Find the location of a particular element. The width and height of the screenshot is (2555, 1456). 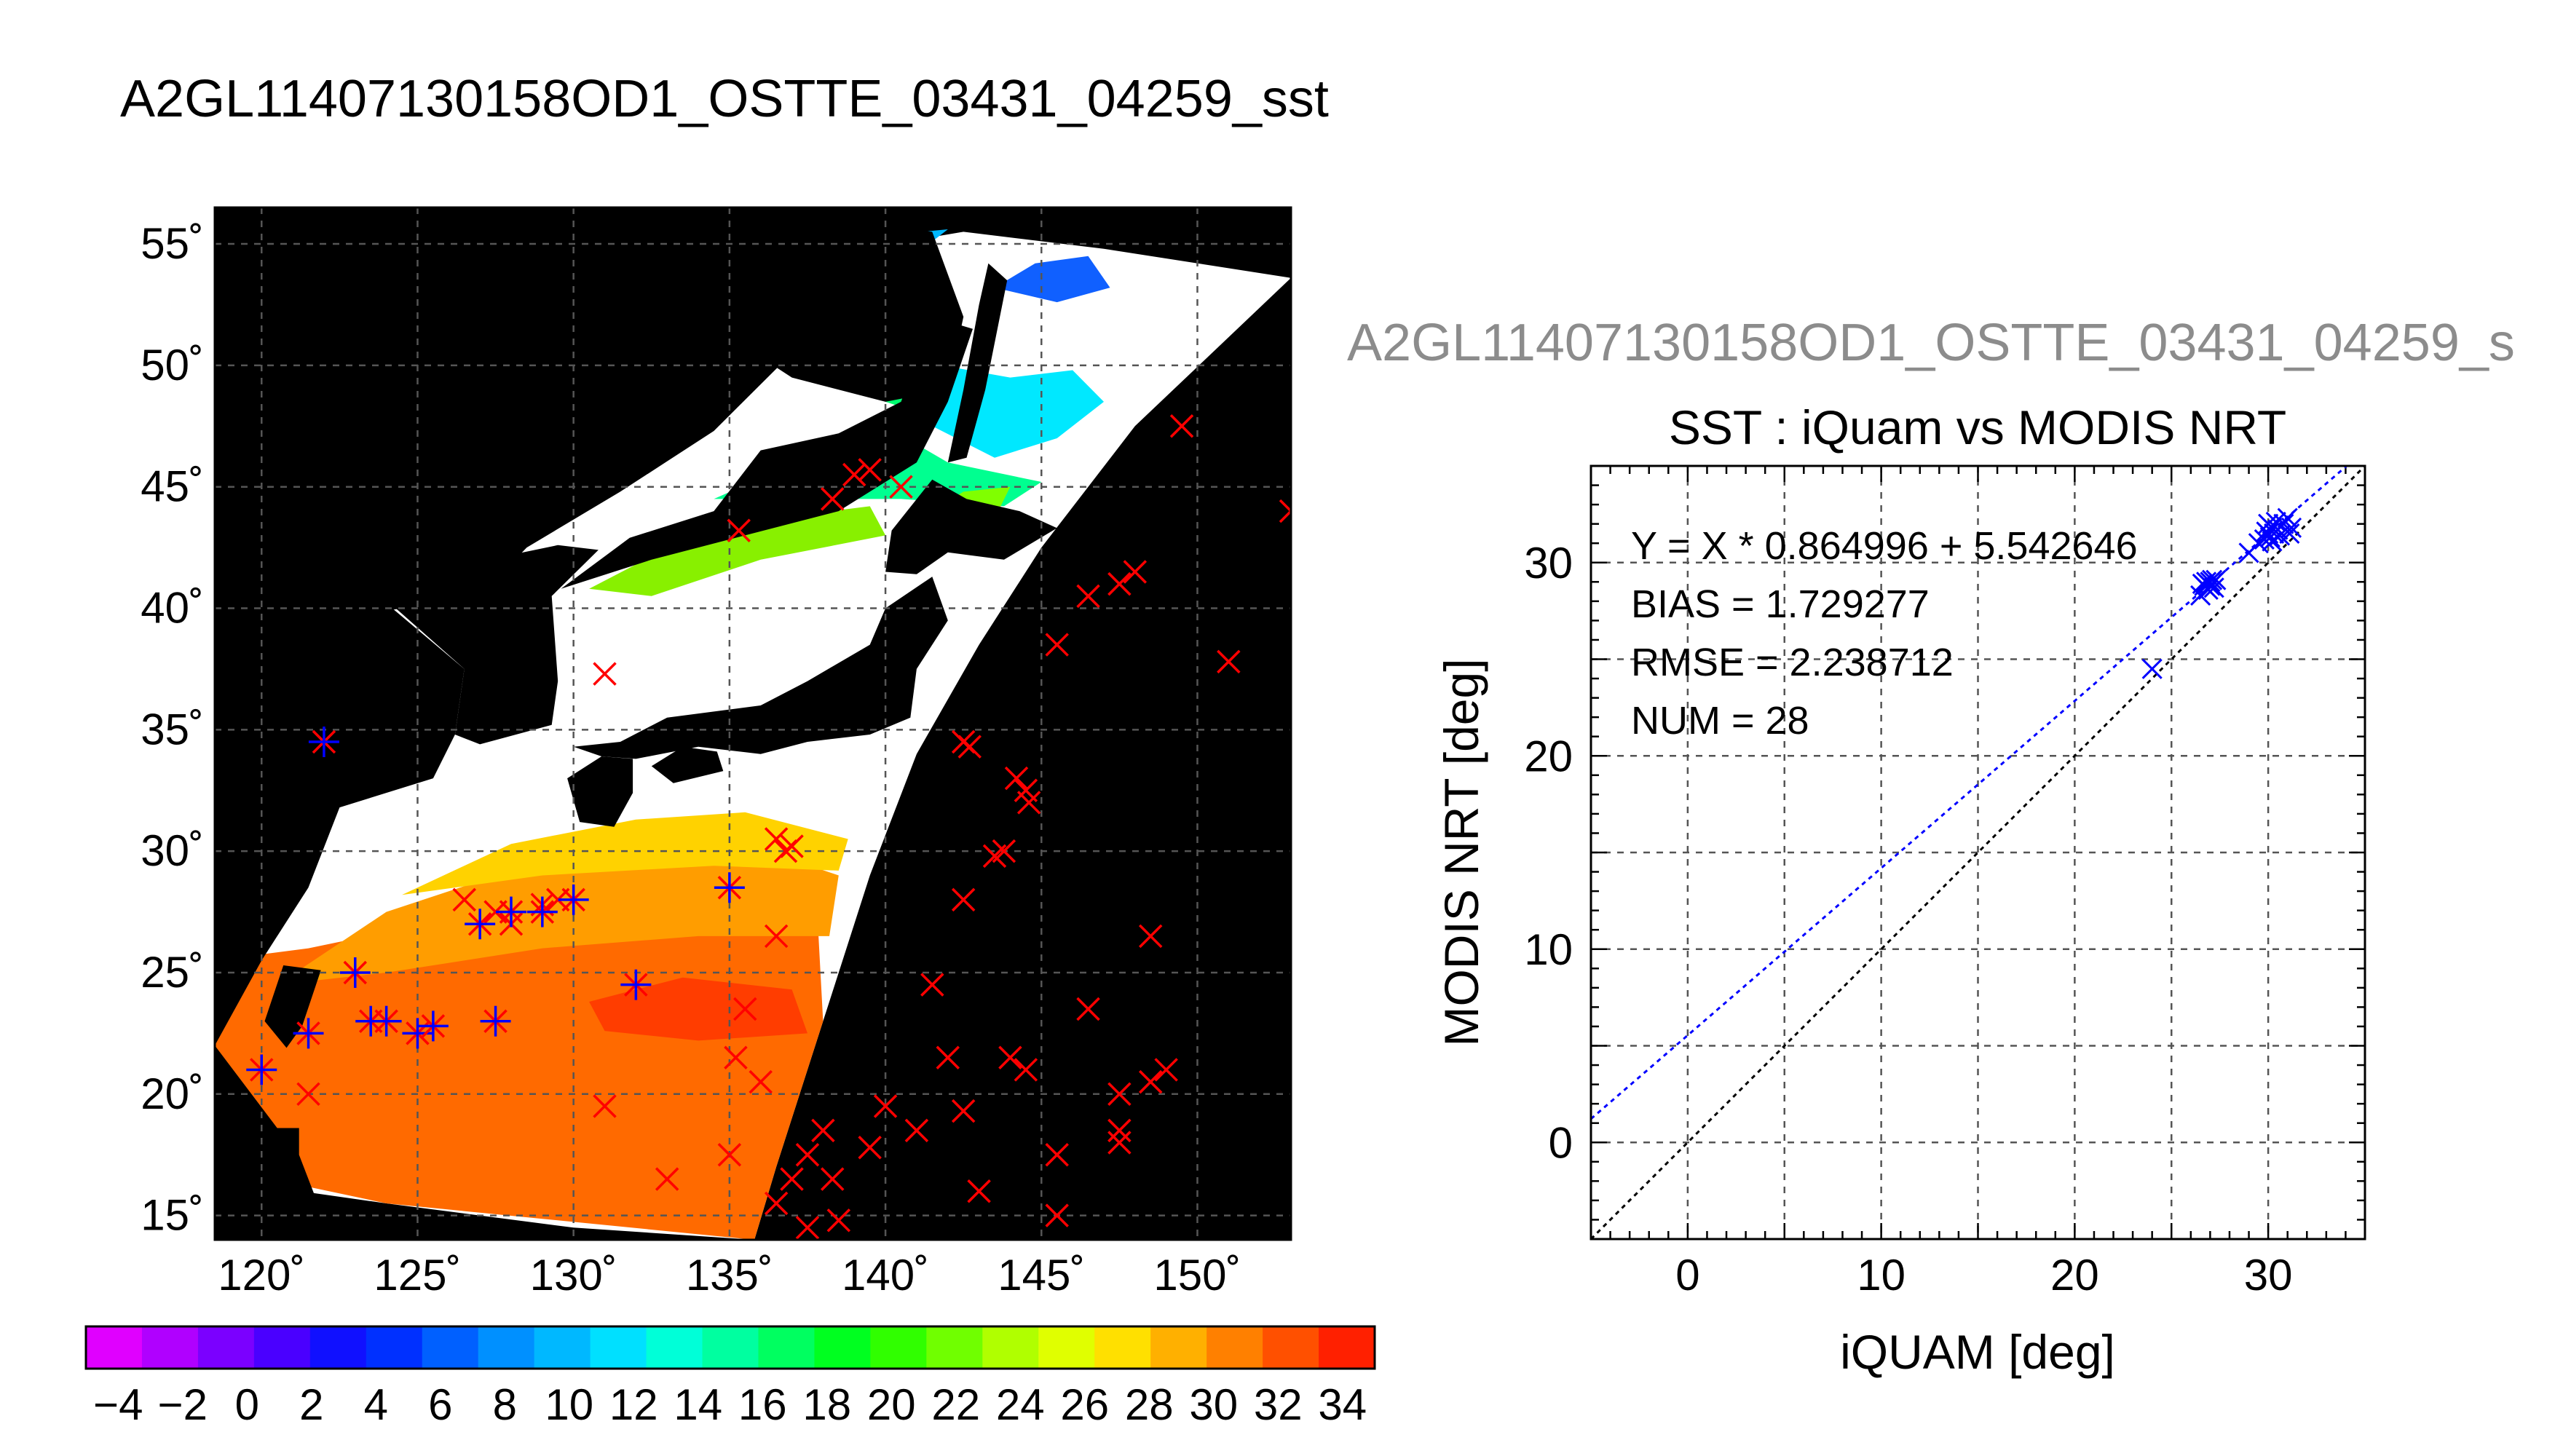

colorbar-tick-label: −2 is located at coordinates (183, 1404).